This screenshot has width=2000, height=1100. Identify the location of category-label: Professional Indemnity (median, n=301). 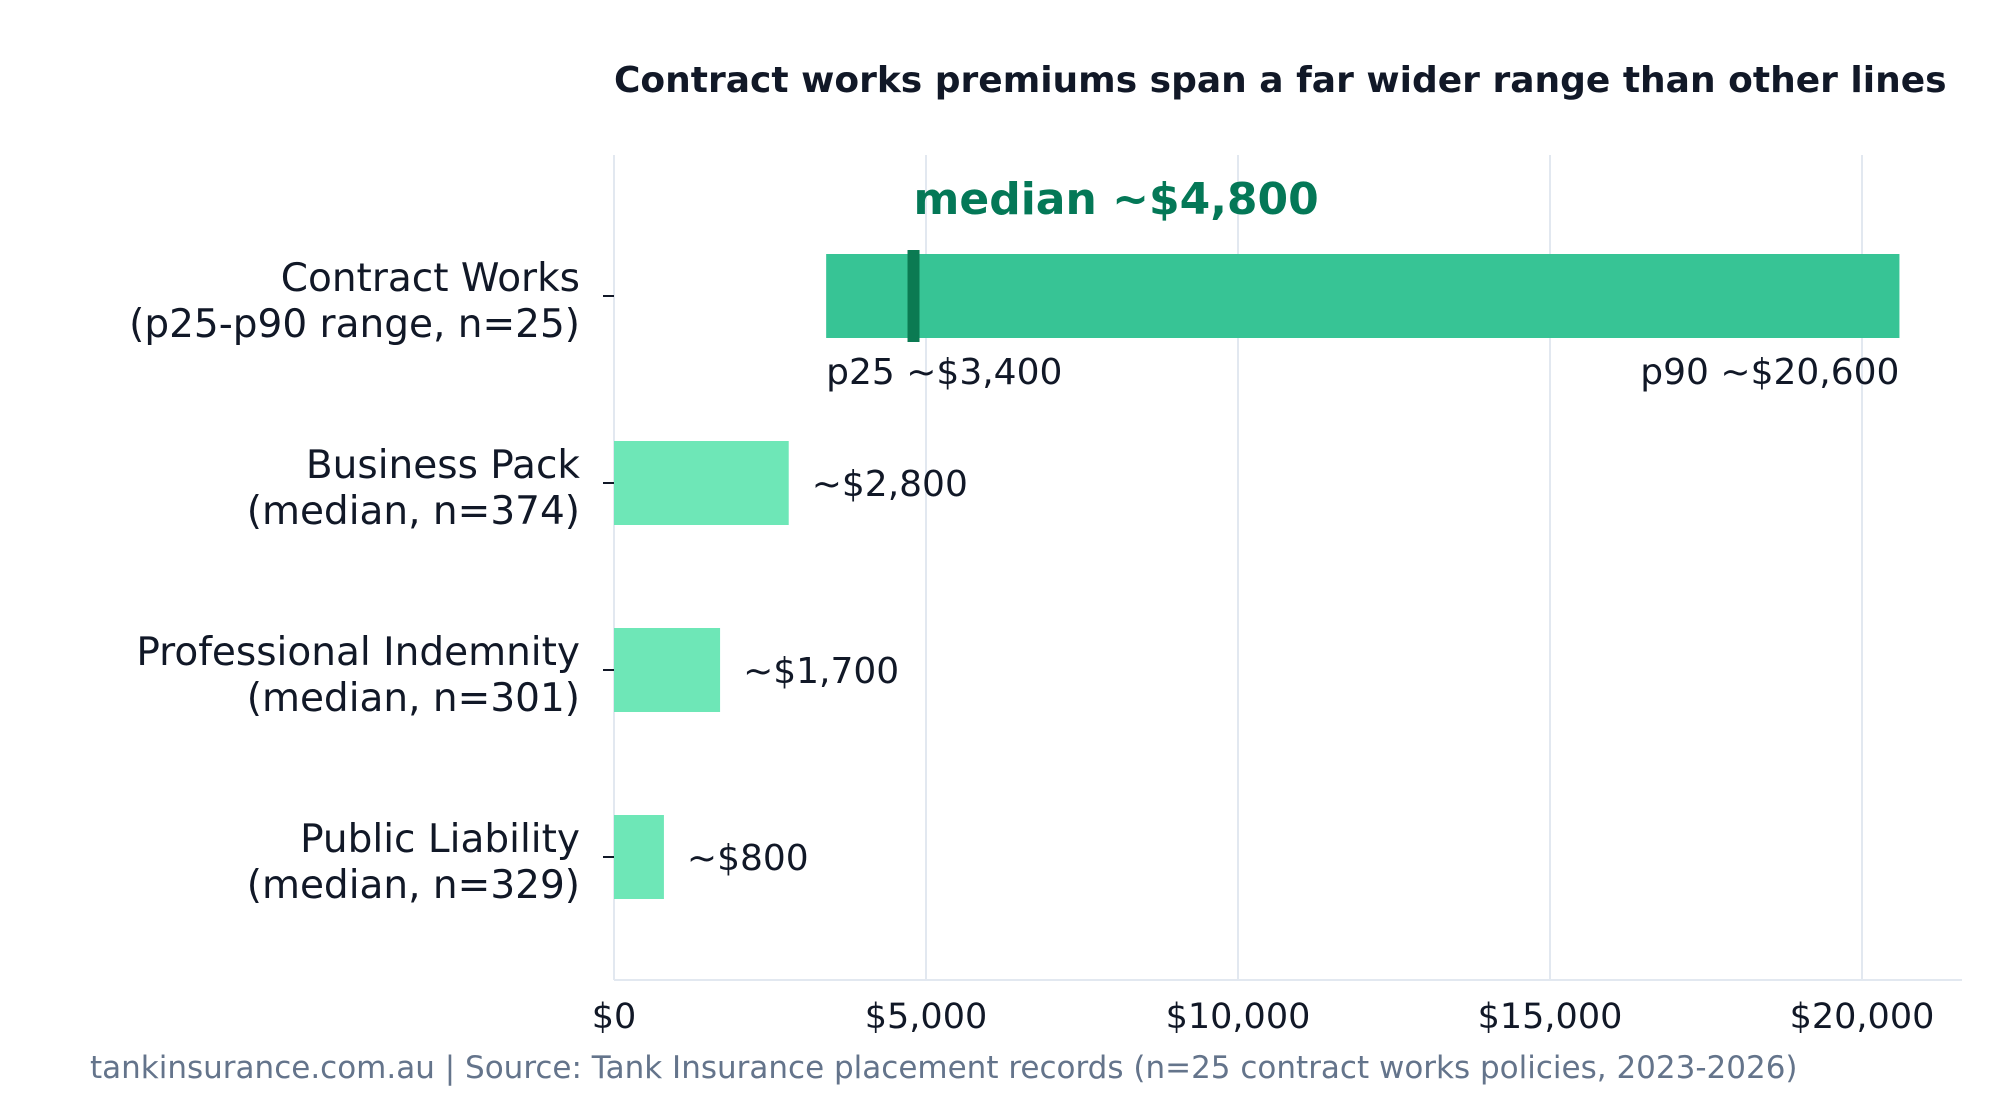
(358, 675).